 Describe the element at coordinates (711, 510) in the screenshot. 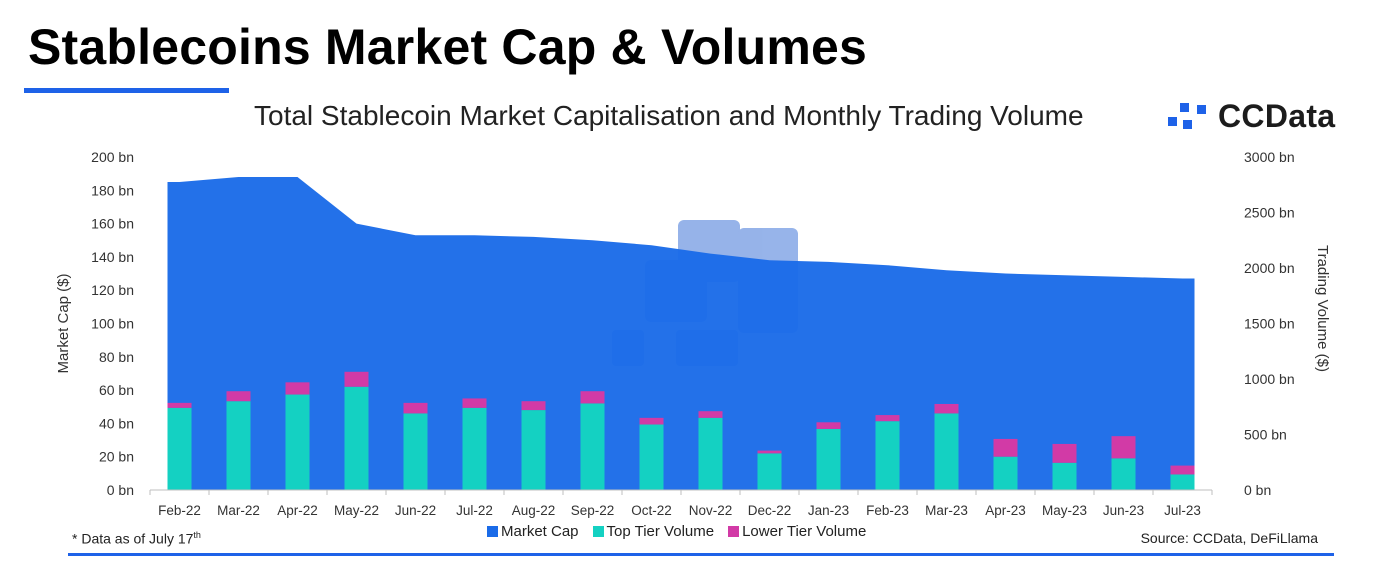

I see `x-tick-label: Nov-22` at that location.